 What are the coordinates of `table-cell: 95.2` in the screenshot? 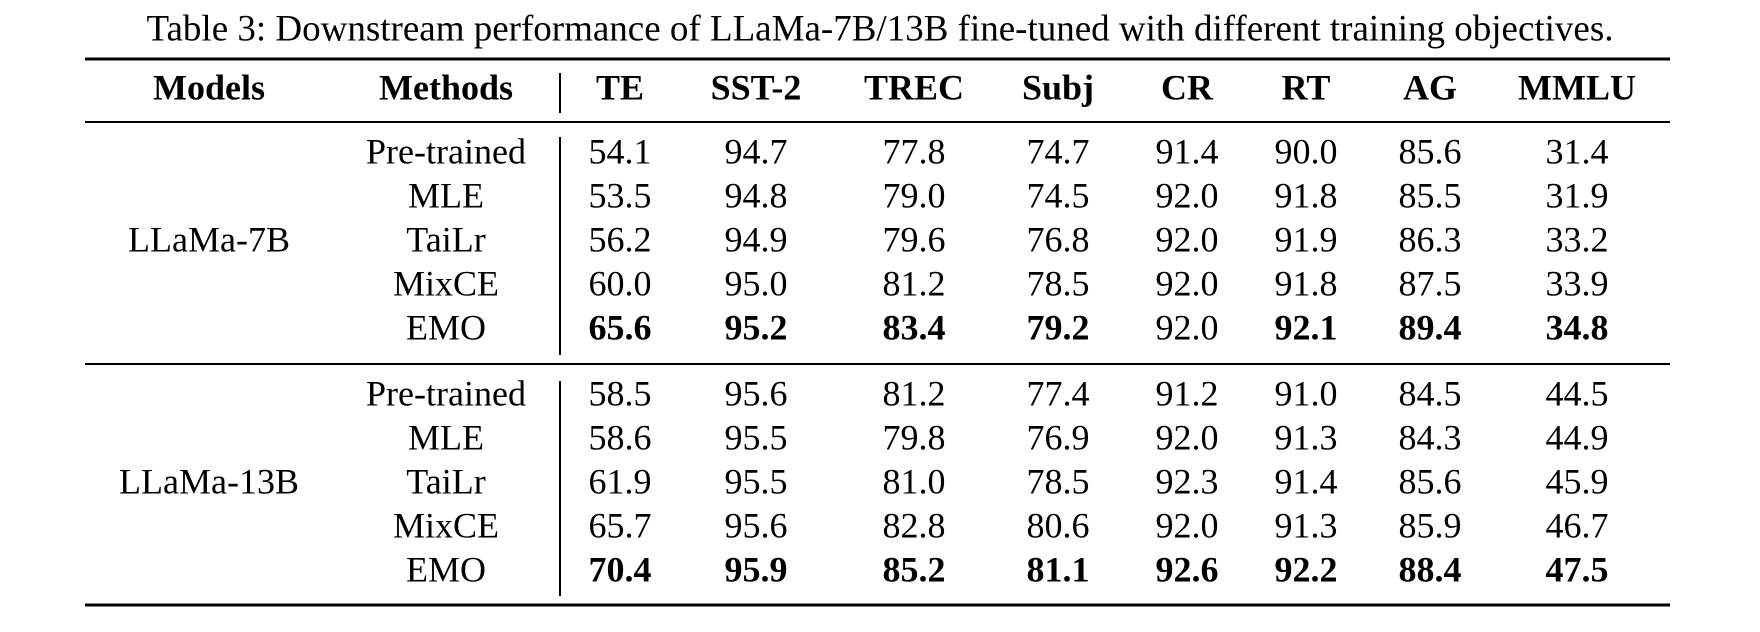 It's located at (756, 327).